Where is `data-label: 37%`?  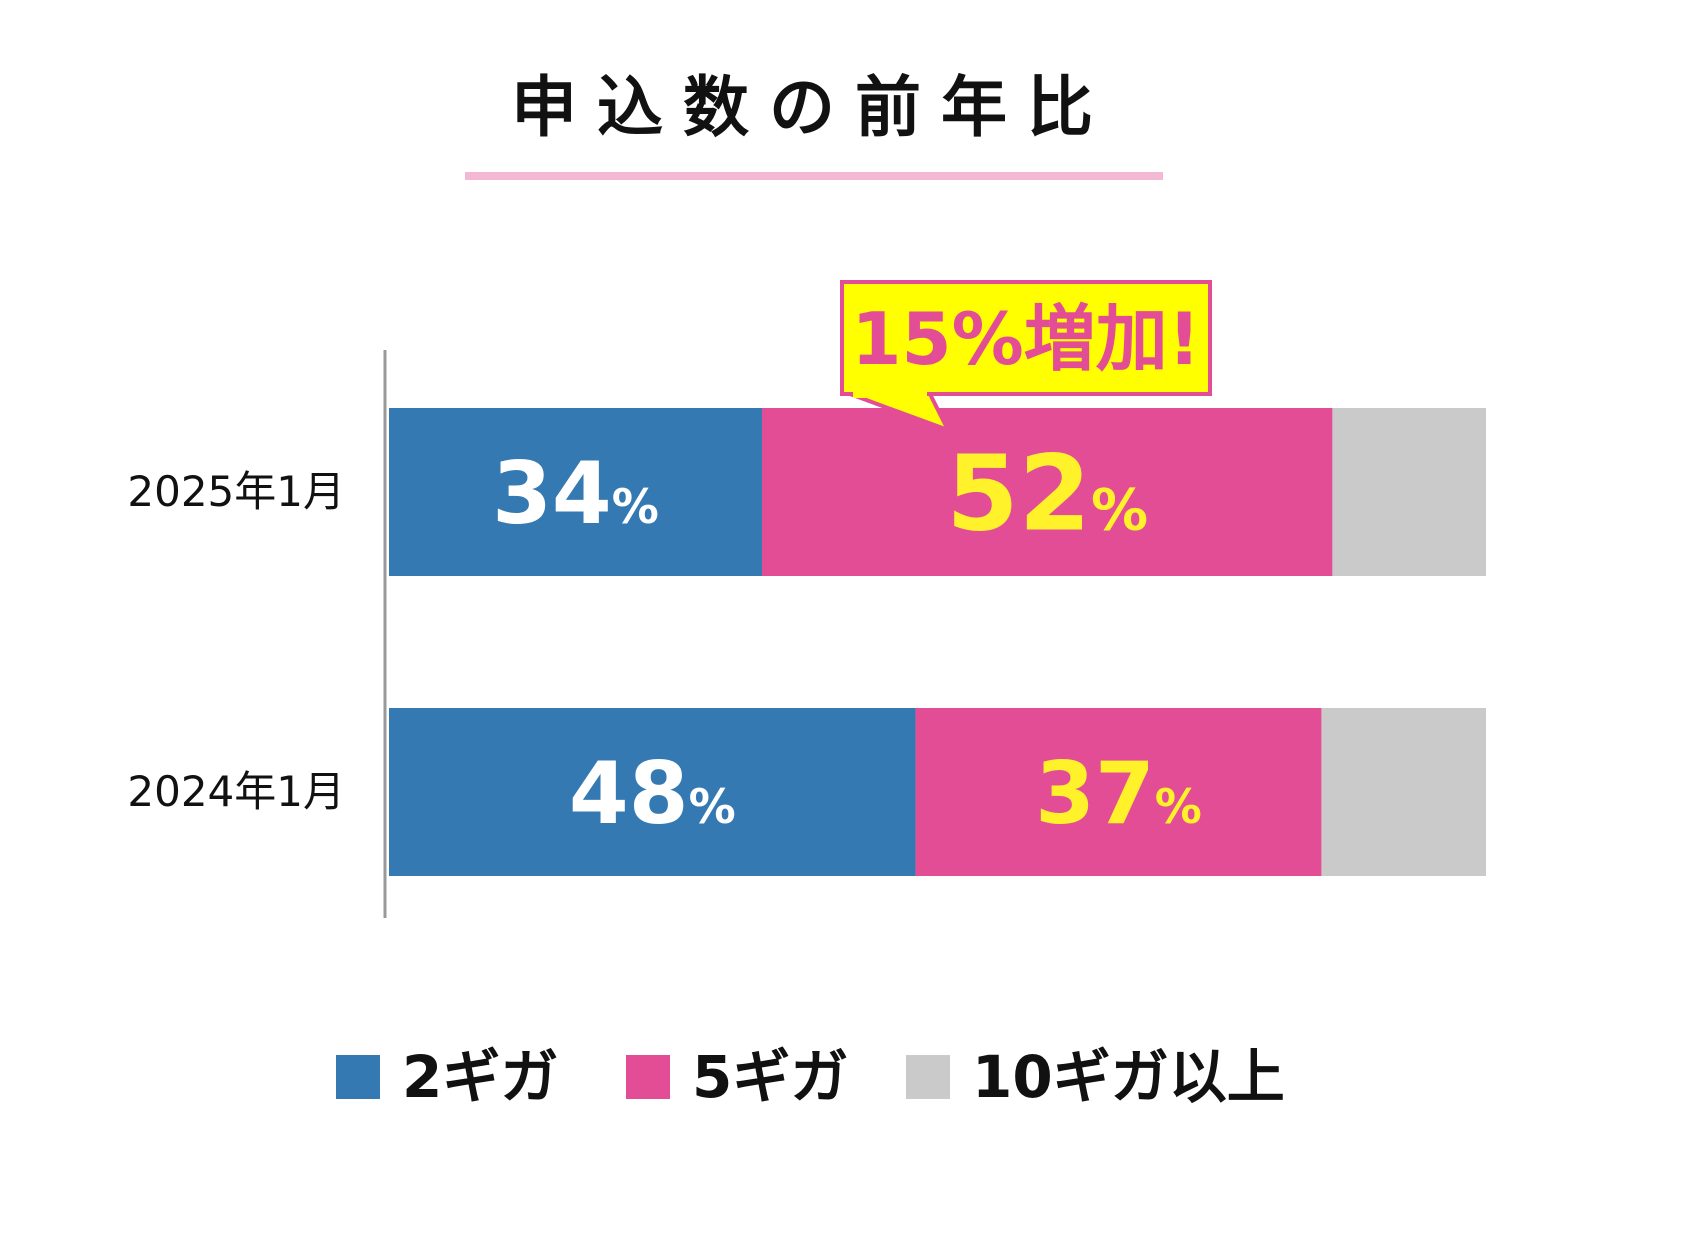
data-label: 37% is located at coordinates (1118, 794).